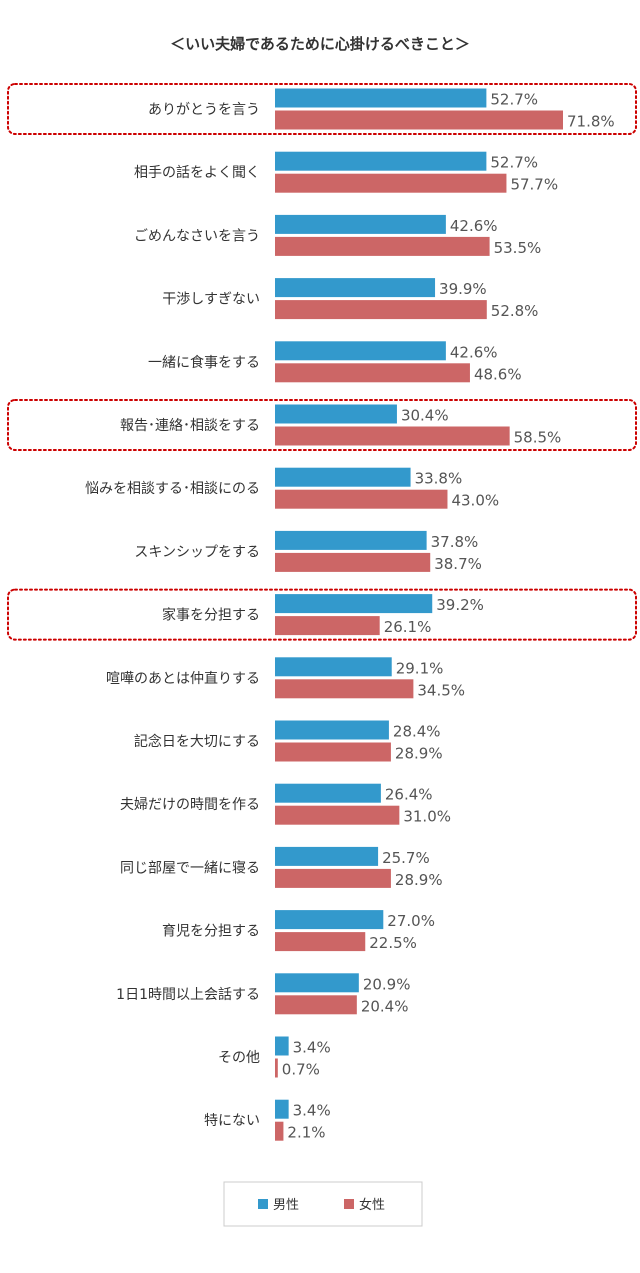 The image size is (640, 1273). I want to click on female-value-label: 43.0%, so click(475, 501).